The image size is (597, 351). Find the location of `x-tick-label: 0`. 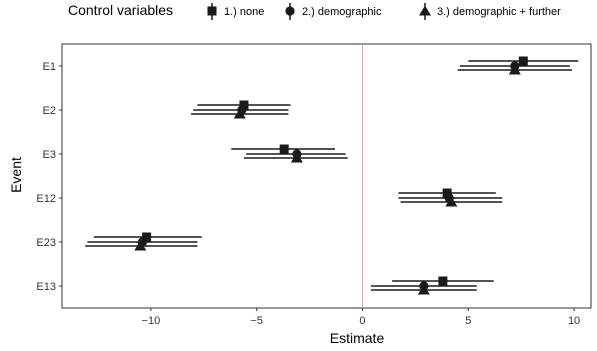

x-tick-label: 0 is located at coordinates (362, 321).